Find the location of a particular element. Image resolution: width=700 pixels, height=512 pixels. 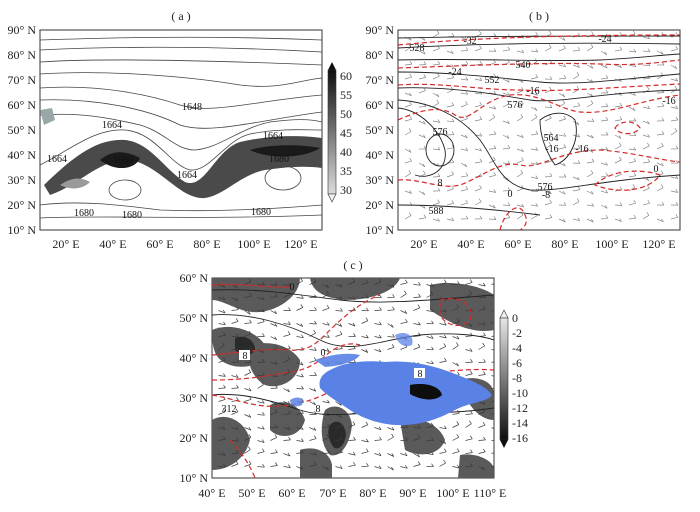

colorbar-tick: -8 is located at coordinates (517, 378).